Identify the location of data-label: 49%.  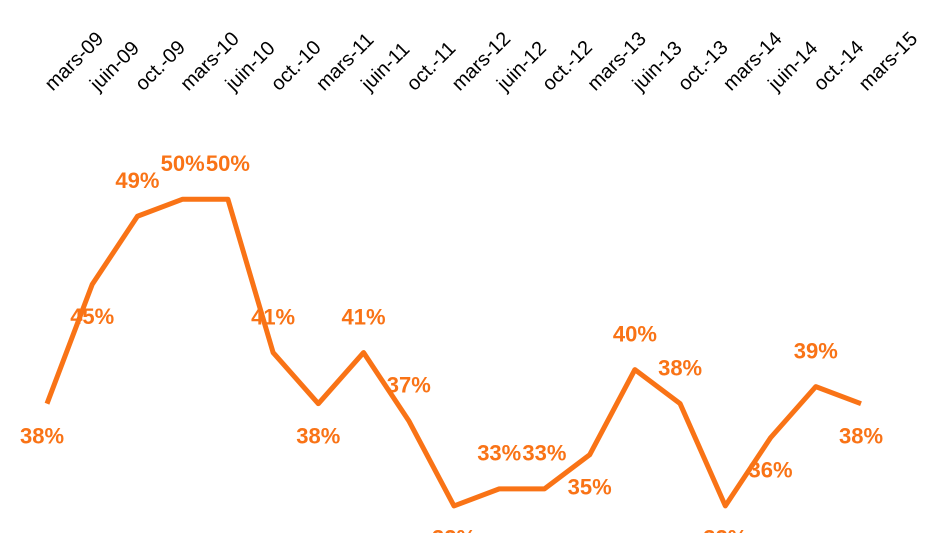
(137, 180).